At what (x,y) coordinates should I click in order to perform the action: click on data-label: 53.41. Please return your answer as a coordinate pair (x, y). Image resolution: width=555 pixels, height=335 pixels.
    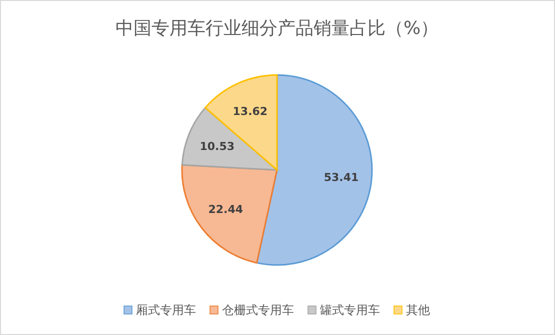
    Looking at the image, I should click on (341, 177).